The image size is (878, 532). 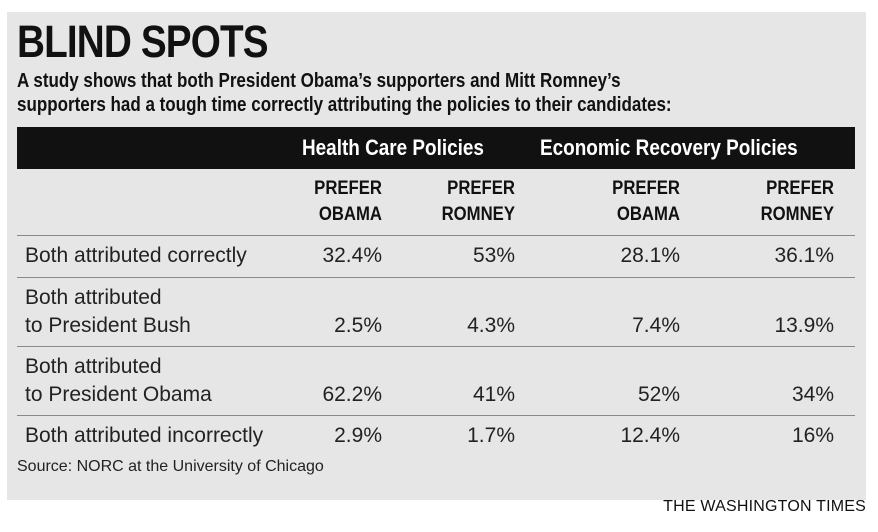 I want to click on publisher-credit: THE WASHINGTON TIMES, so click(x=764, y=506).